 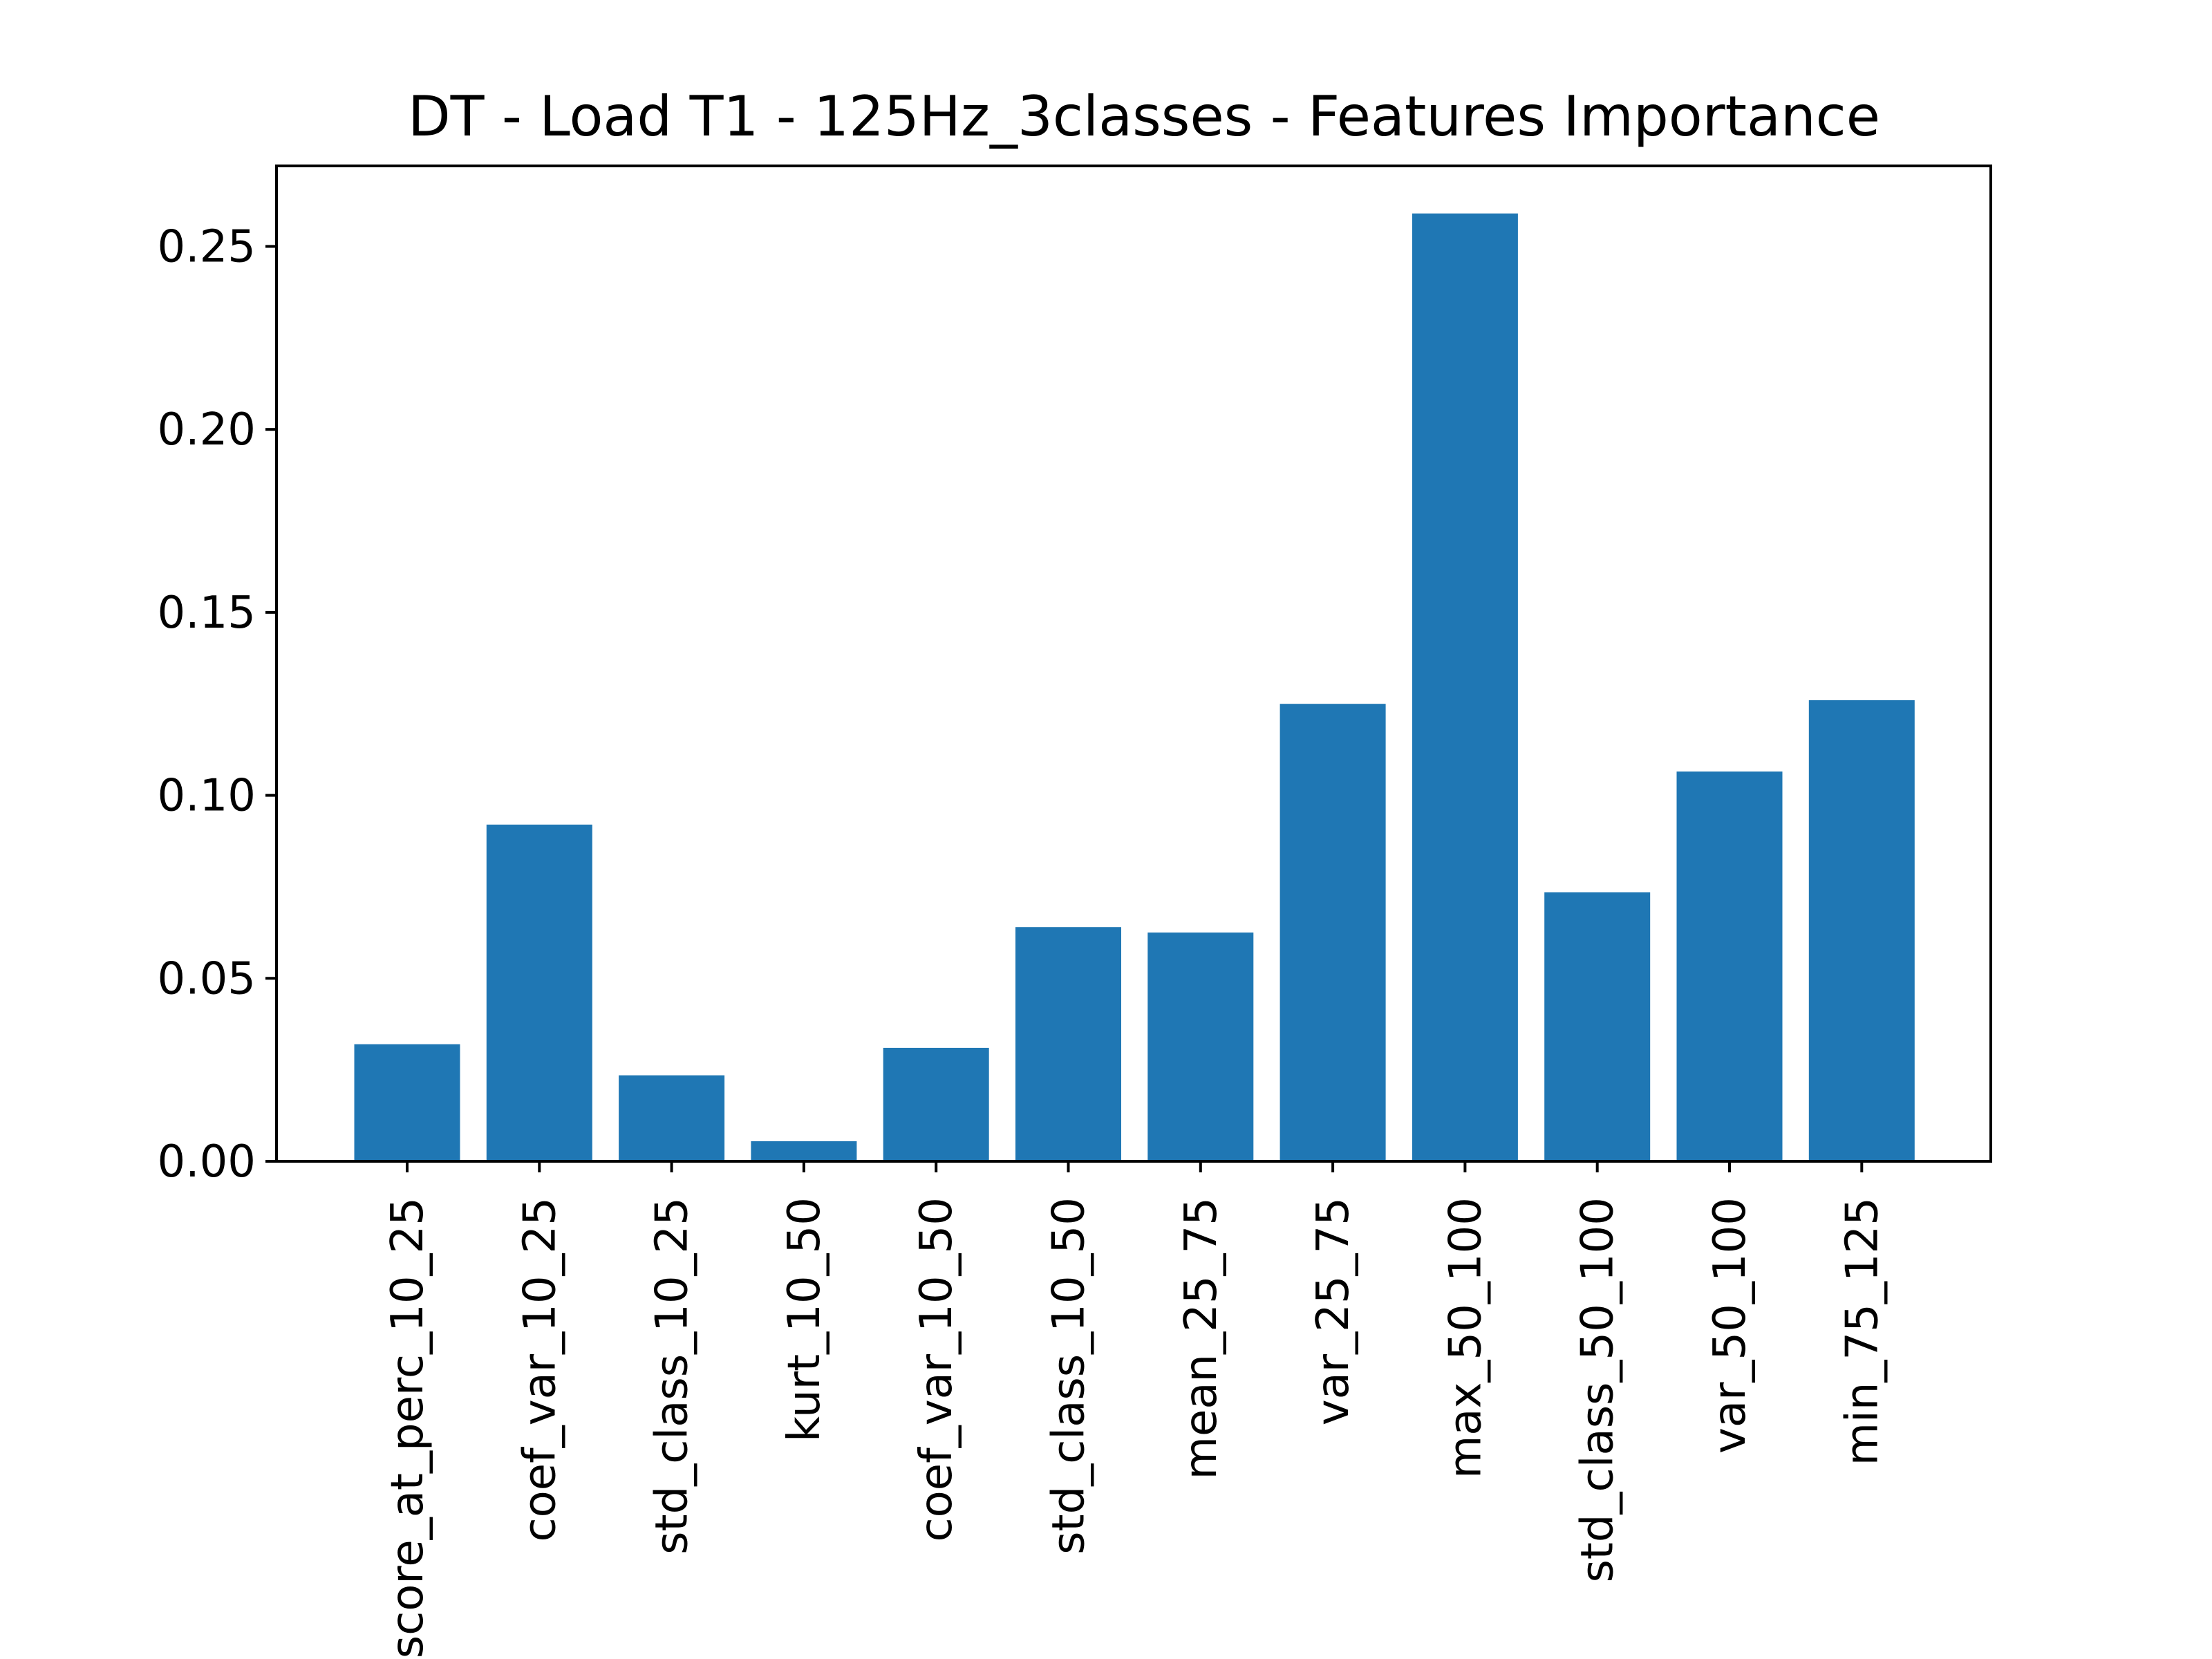 What do you see at coordinates (1201, 1338) in the screenshot?
I see `x-tick-label: mean_25_75` at bounding box center [1201, 1338].